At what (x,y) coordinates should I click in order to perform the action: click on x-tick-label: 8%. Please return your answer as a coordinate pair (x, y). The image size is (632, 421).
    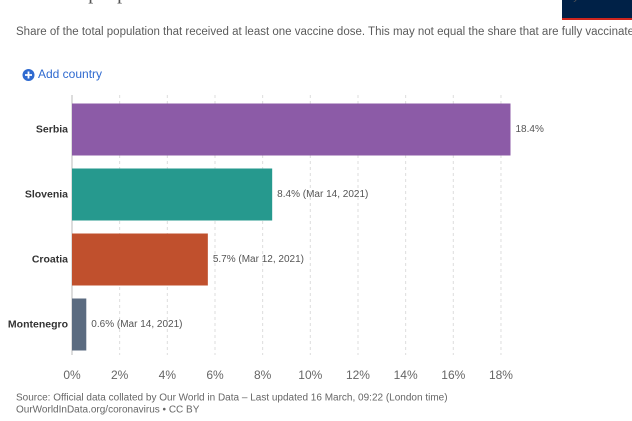
    Looking at the image, I should click on (263, 375).